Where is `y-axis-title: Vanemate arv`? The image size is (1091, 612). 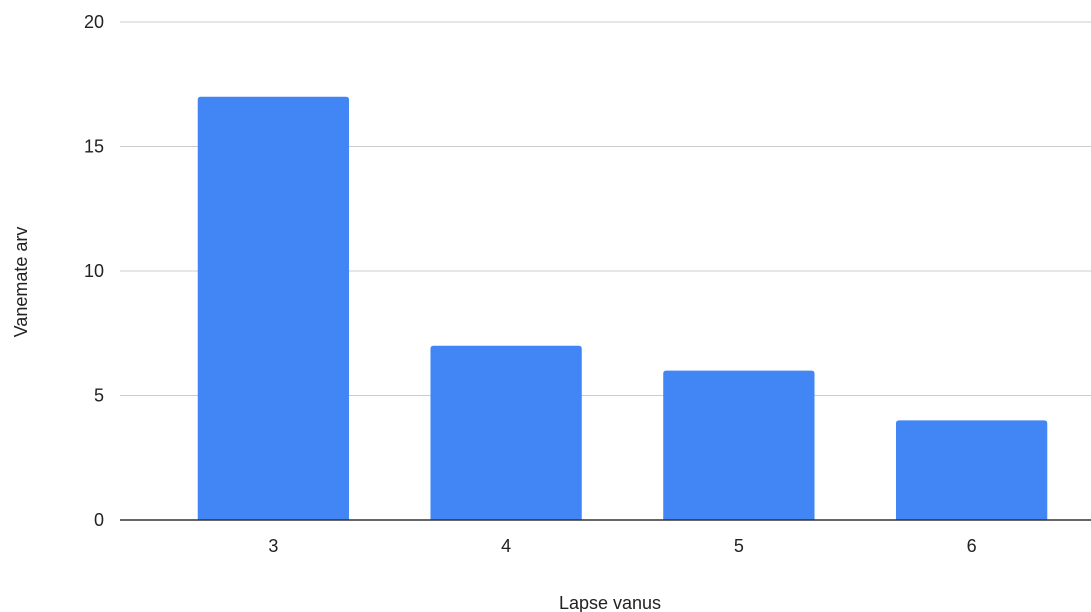
y-axis-title: Vanemate arv is located at coordinates (21, 282).